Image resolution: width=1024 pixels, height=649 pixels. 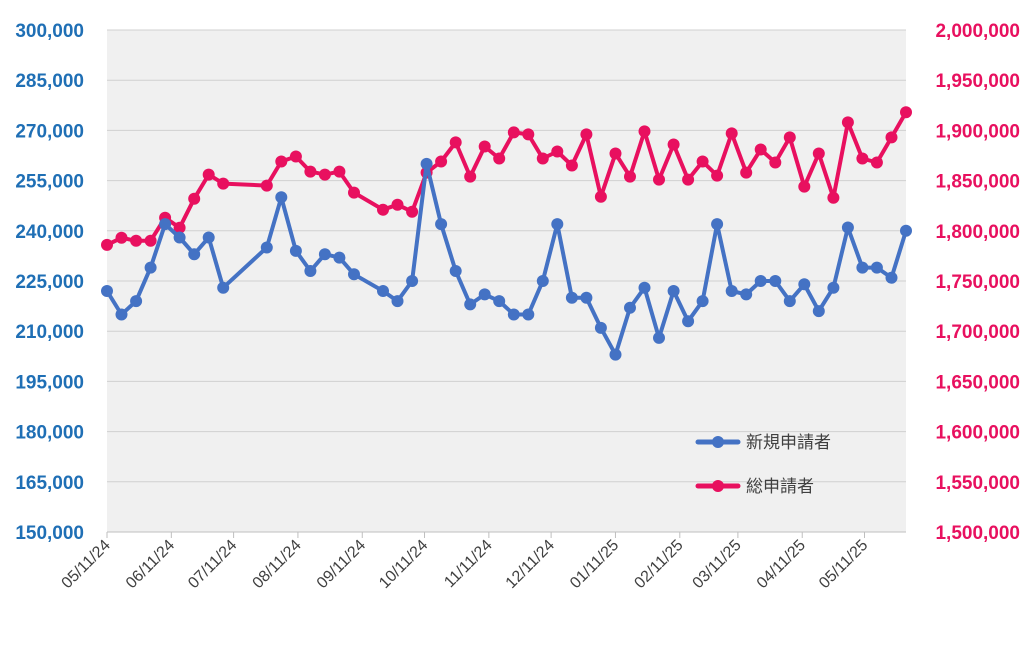 I want to click on x-tick-label: 11/11/24, so click(x=468, y=564).